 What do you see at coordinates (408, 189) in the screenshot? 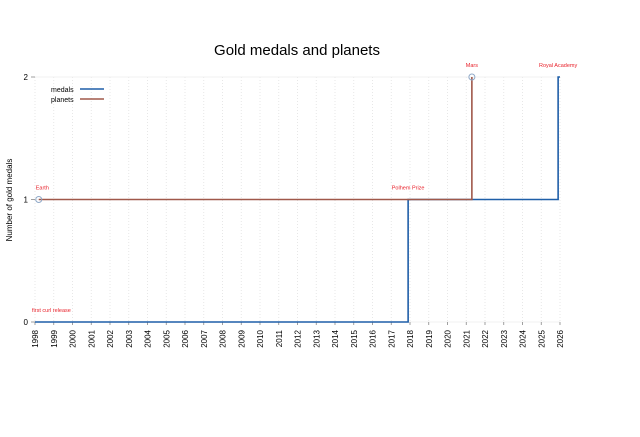
I see `annotation-label: Polhem Prize` at bounding box center [408, 189].